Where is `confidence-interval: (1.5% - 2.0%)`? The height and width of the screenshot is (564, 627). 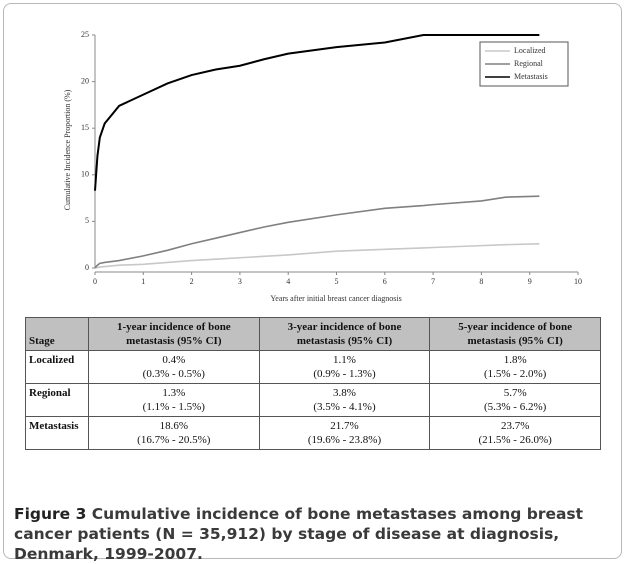 confidence-interval: (1.5% - 2.0%) is located at coordinates (515, 374).